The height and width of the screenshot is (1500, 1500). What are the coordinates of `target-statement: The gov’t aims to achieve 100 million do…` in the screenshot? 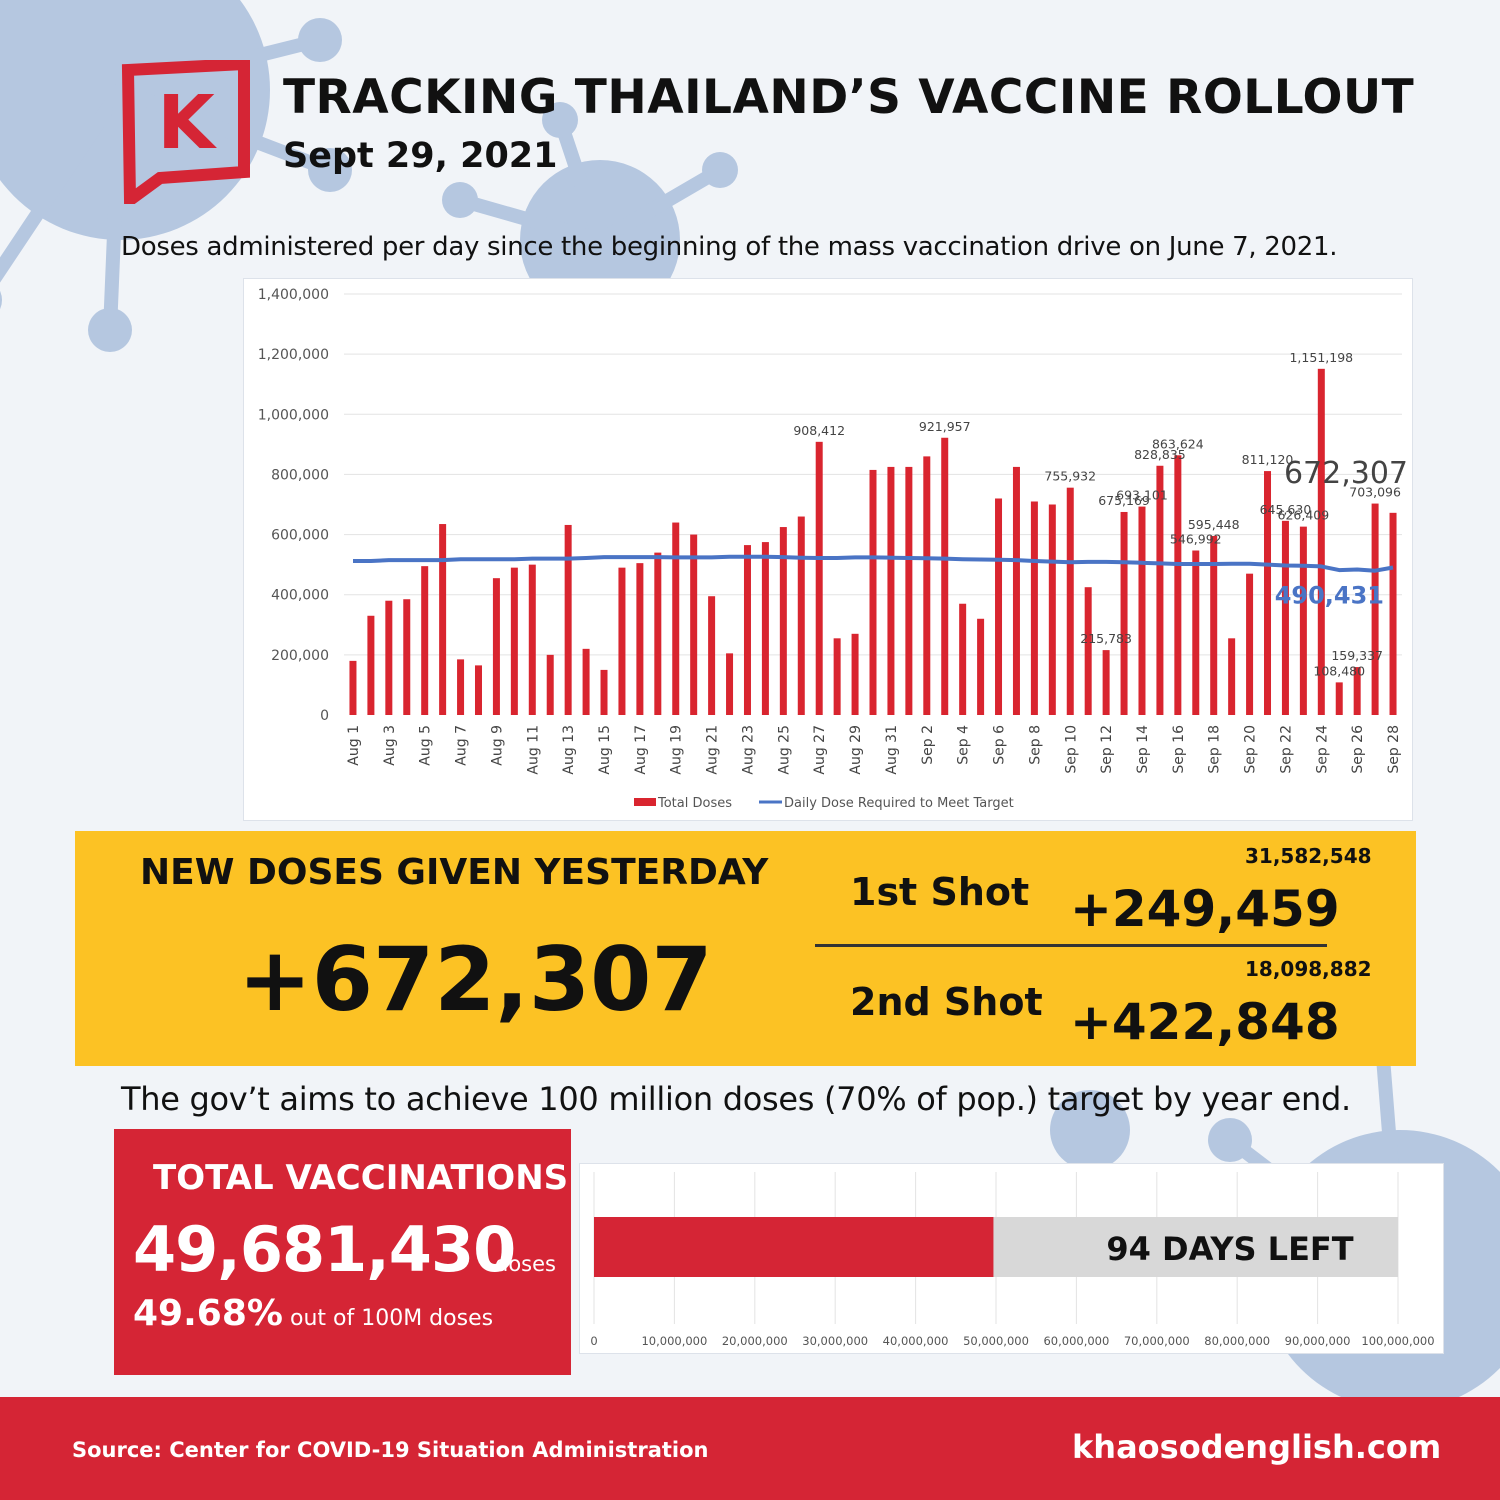 It's located at (736, 1099).